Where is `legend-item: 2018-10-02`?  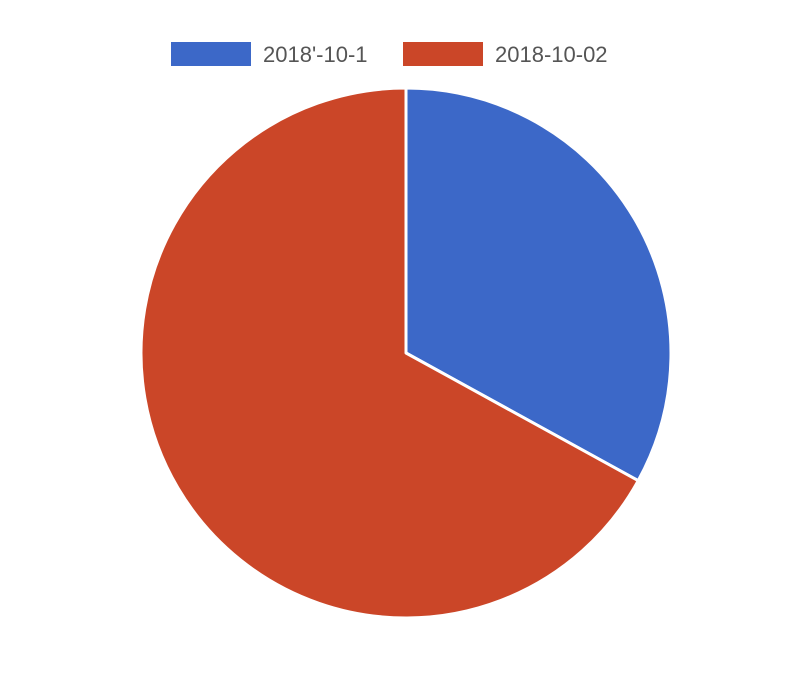 legend-item: 2018-10-02 is located at coordinates (505, 54).